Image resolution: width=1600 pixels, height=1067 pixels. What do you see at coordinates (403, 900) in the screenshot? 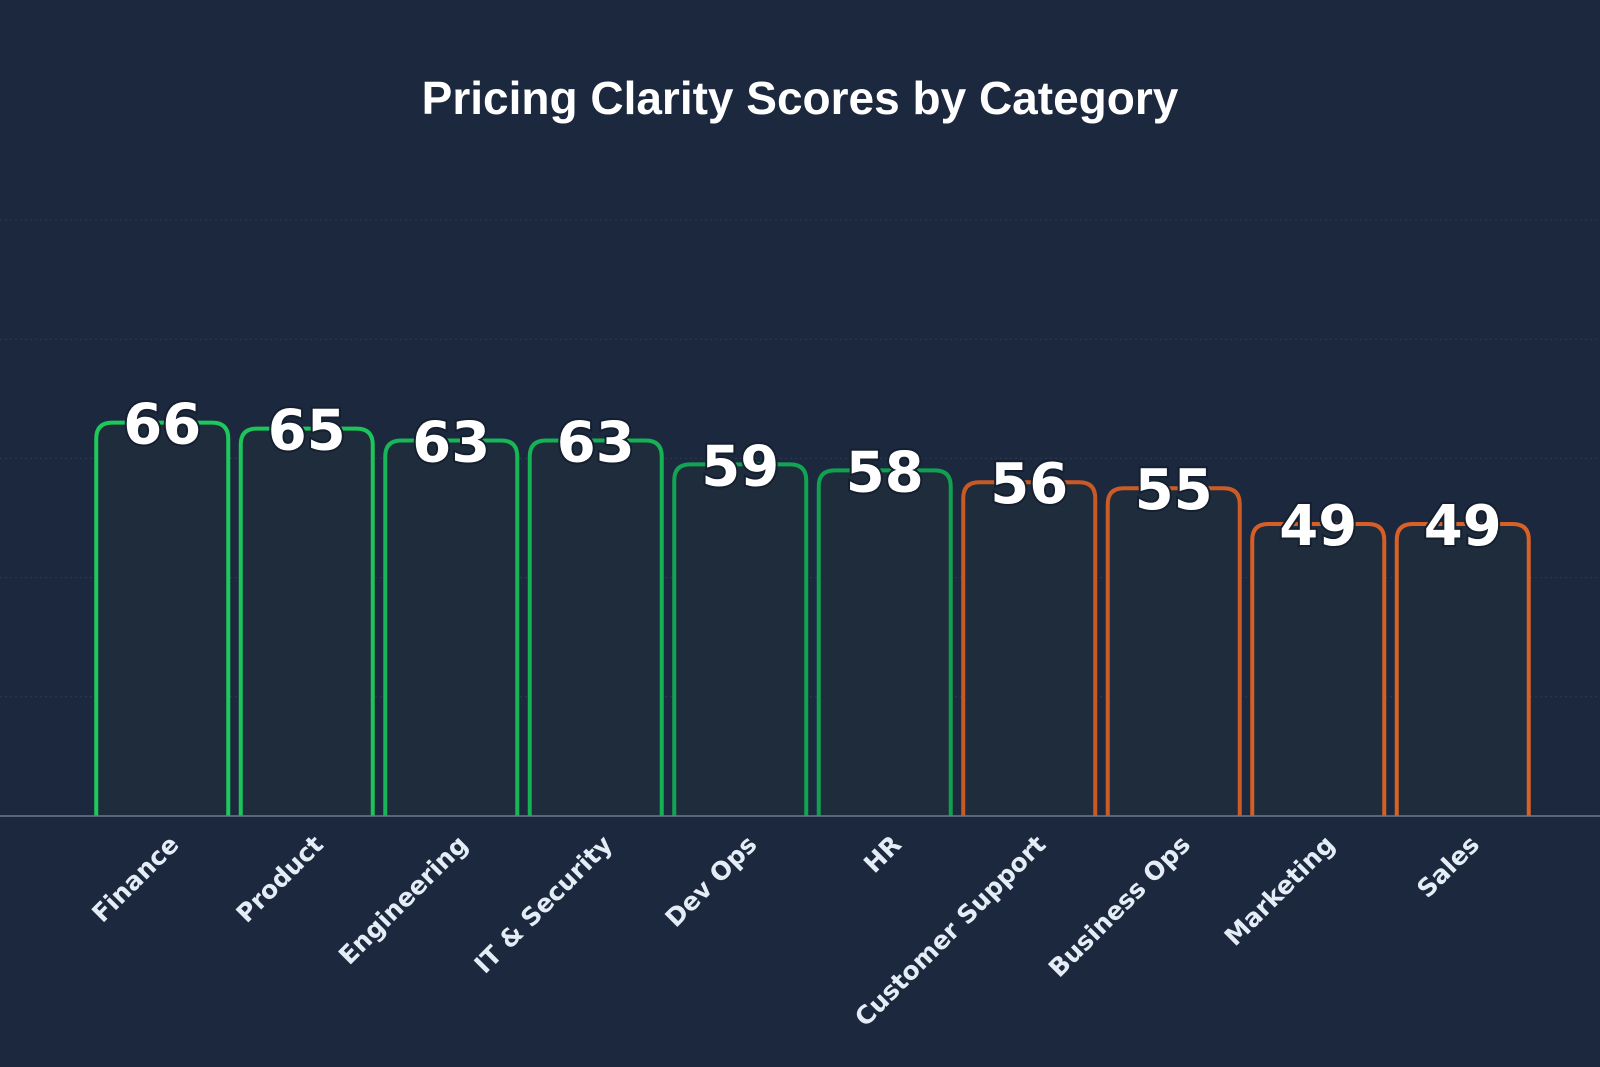
I see `x-tick-label: Engineering` at bounding box center [403, 900].